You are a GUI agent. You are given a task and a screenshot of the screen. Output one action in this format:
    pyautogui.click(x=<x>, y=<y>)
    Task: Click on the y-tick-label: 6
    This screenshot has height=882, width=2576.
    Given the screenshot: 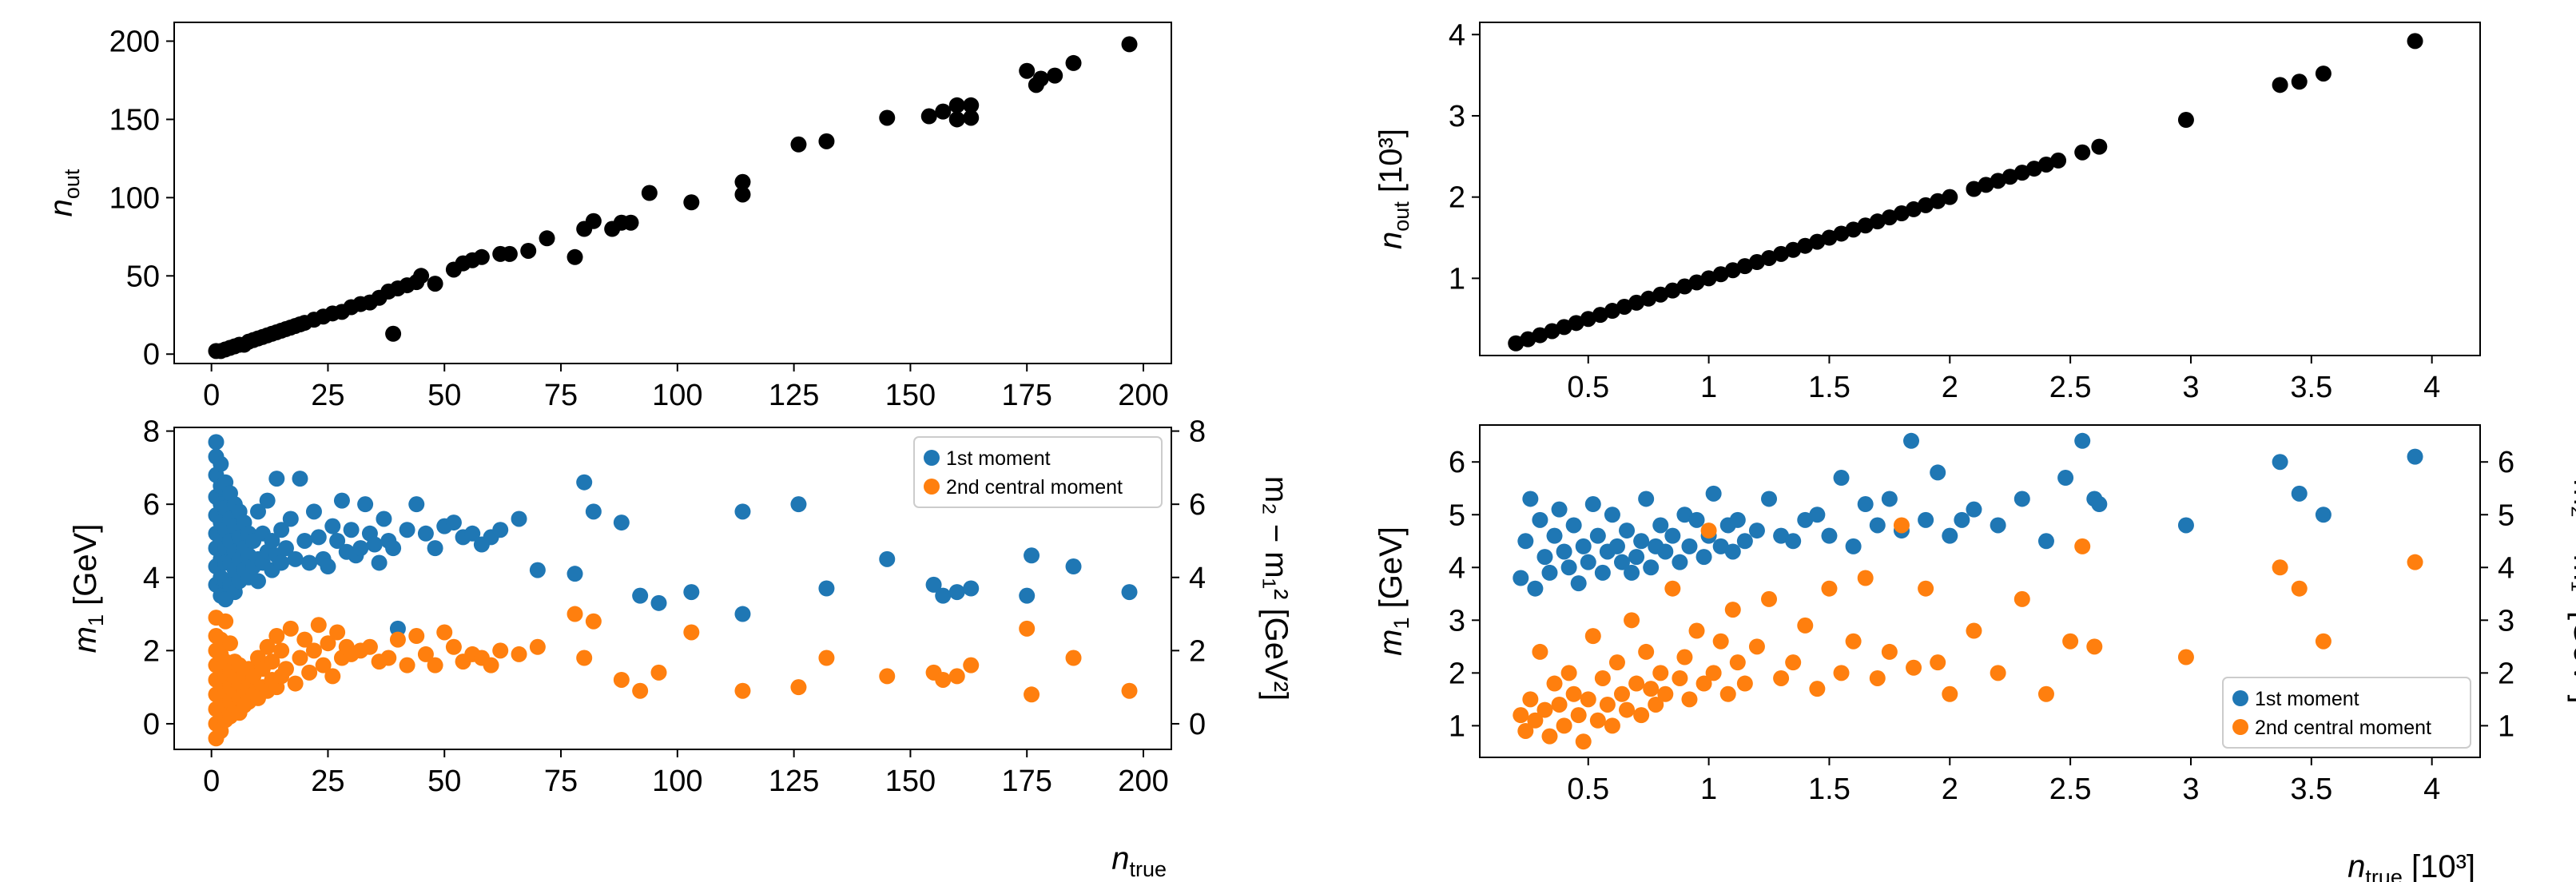 What is the action you would take?
    pyautogui.click(x=1457, y=462)
    